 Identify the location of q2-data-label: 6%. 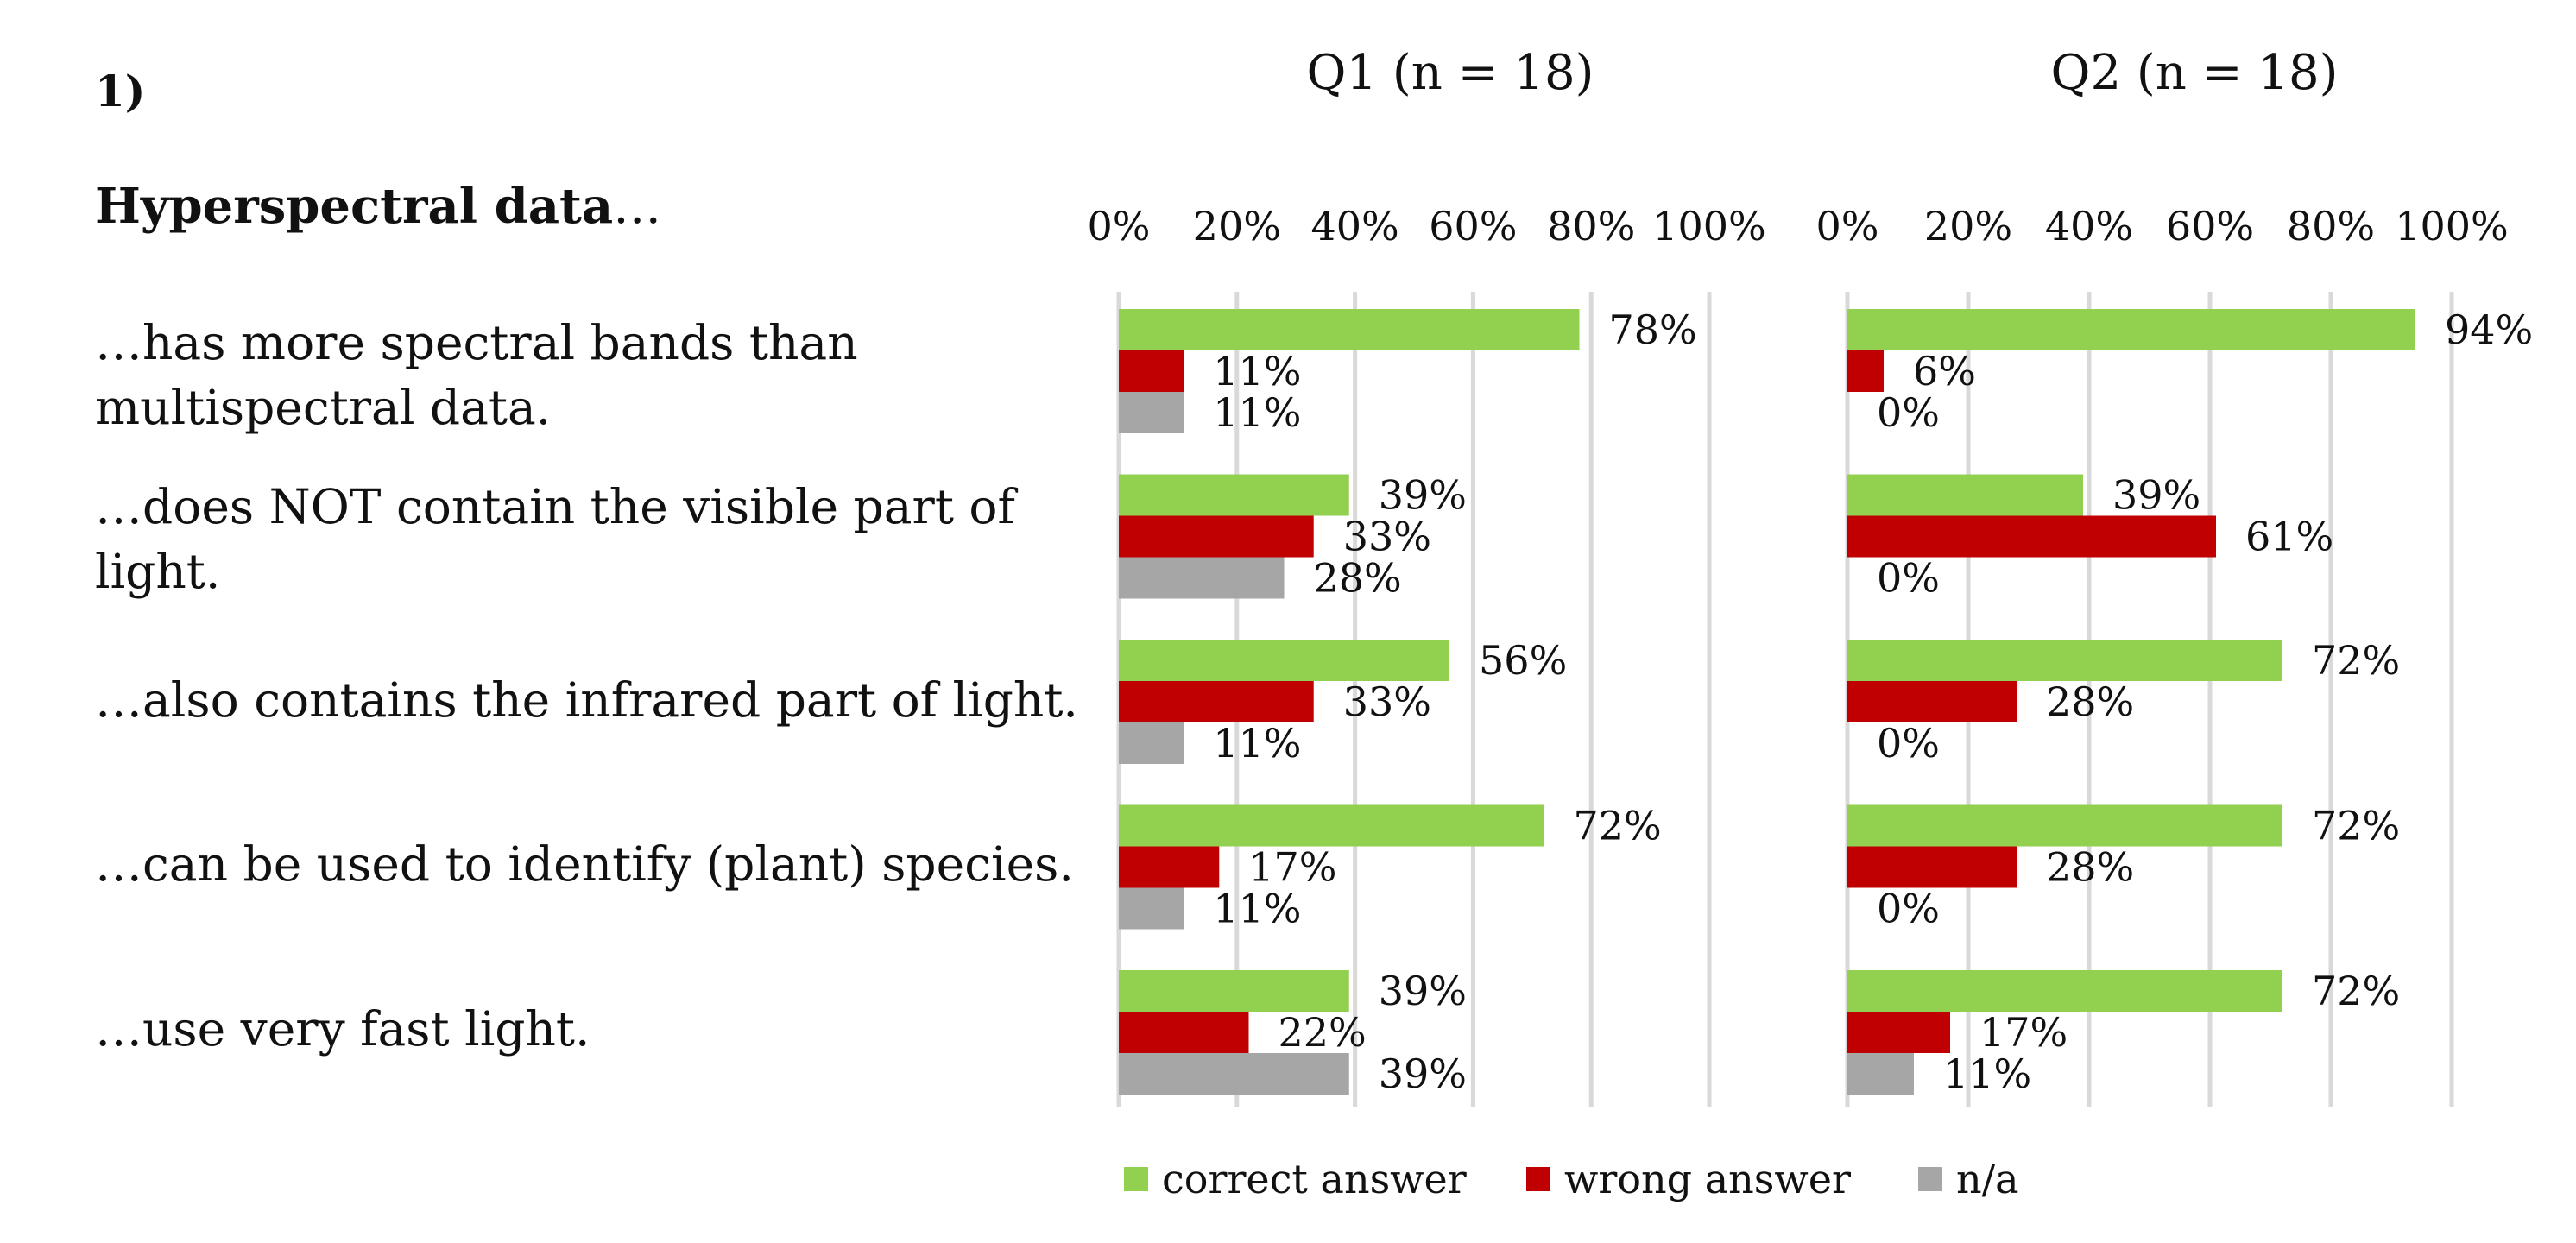
(1944, 371).